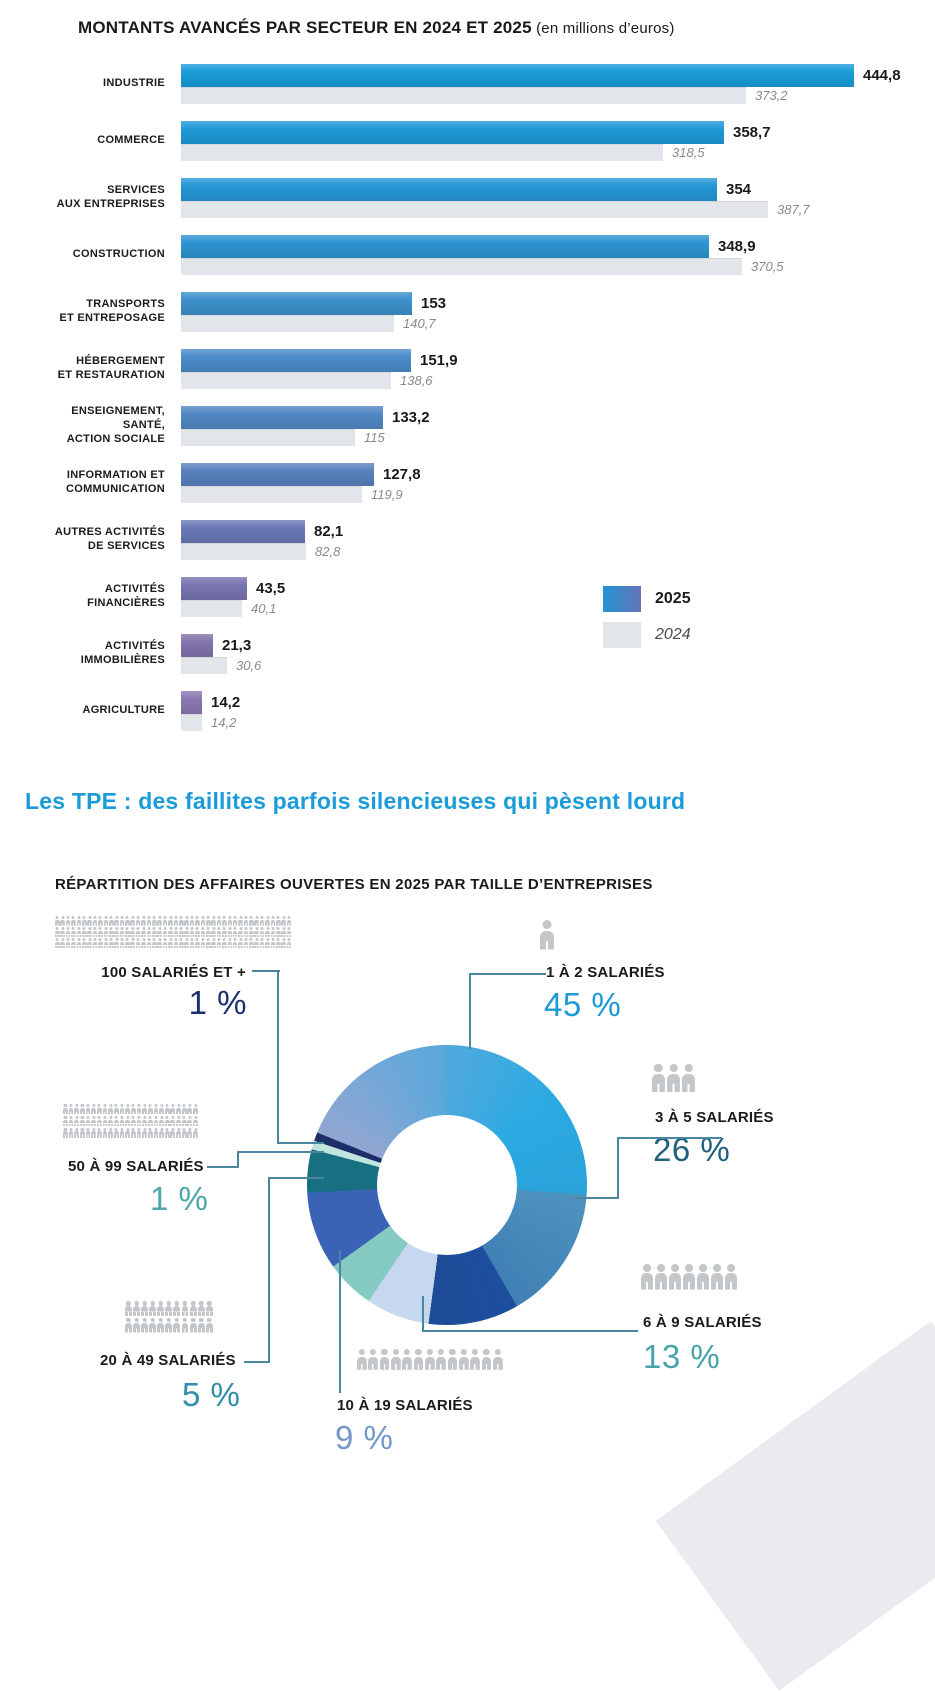 This screenshot has width=935, height=1691. Describe the element at coordinates (737, 246) in the screenshot. I see `value-2025: 348,9` at that location.